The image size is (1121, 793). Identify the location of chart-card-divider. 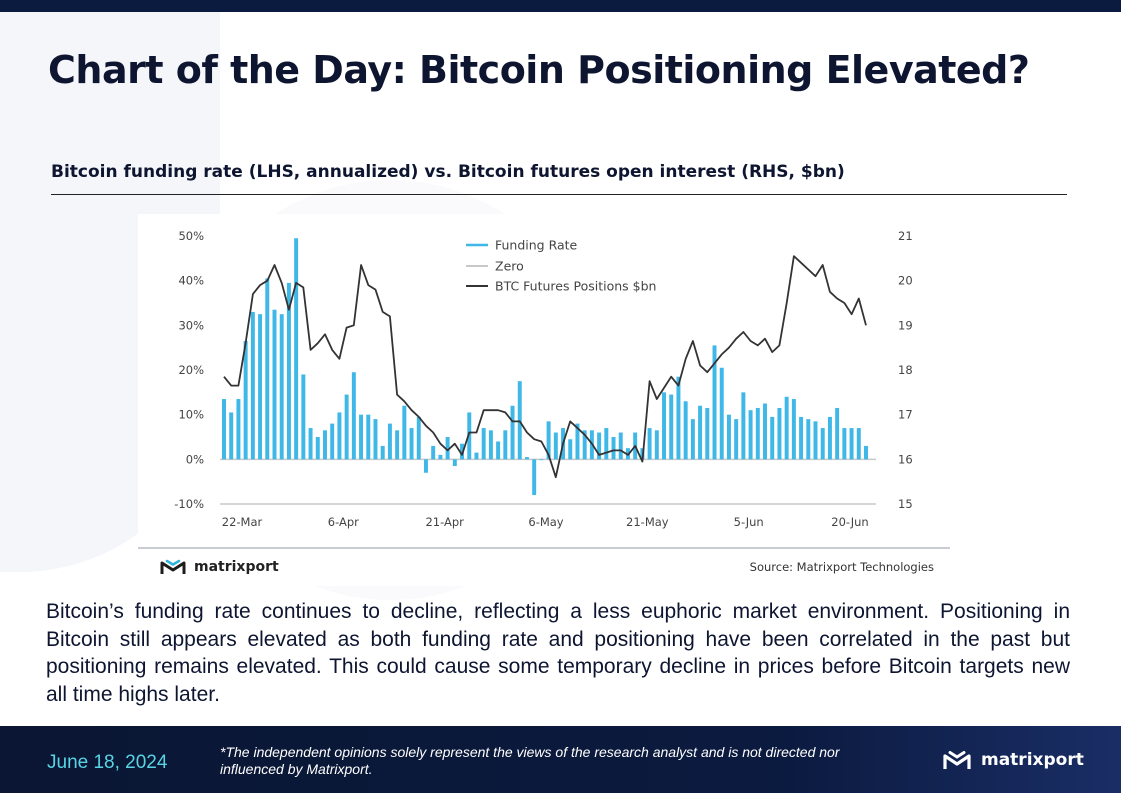
(544, 548).